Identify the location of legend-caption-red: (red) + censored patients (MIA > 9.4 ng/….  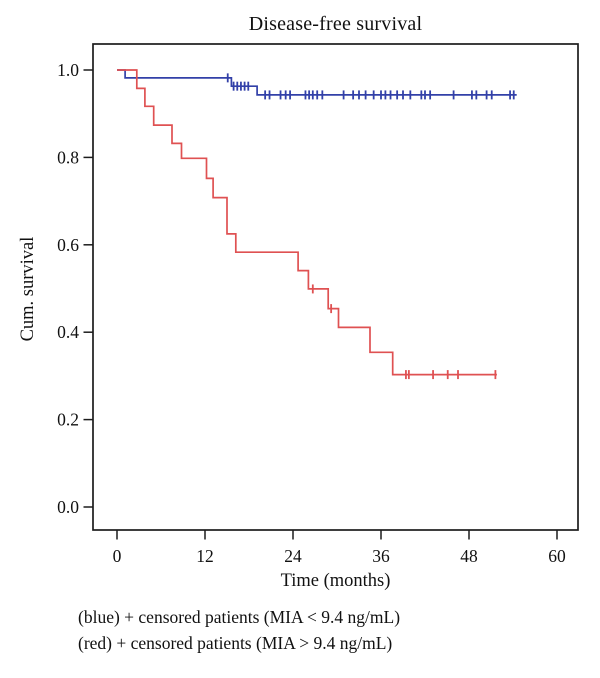
(235, 643).